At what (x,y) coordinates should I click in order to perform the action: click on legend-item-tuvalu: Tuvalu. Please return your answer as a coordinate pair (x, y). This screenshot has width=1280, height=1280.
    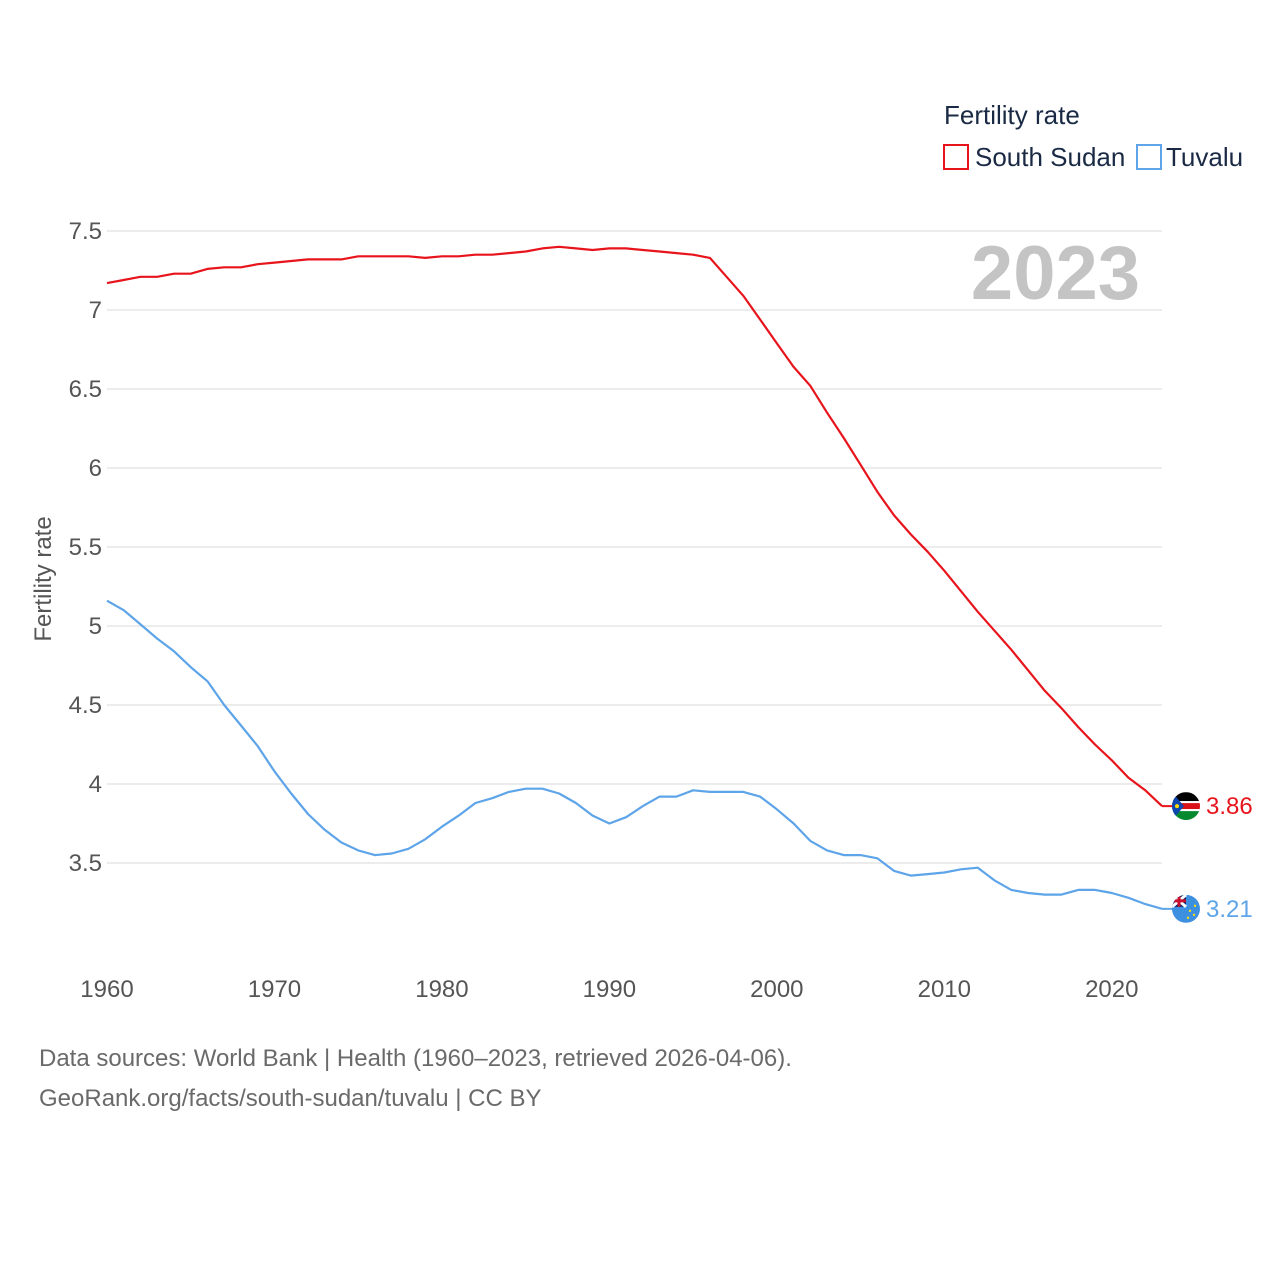
    Looking at the image, I should click on (1189, 157).